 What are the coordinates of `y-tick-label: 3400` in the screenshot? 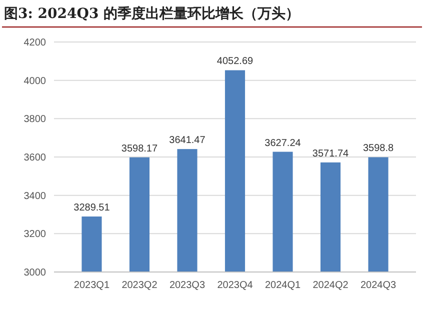 It's located at (35, 196).